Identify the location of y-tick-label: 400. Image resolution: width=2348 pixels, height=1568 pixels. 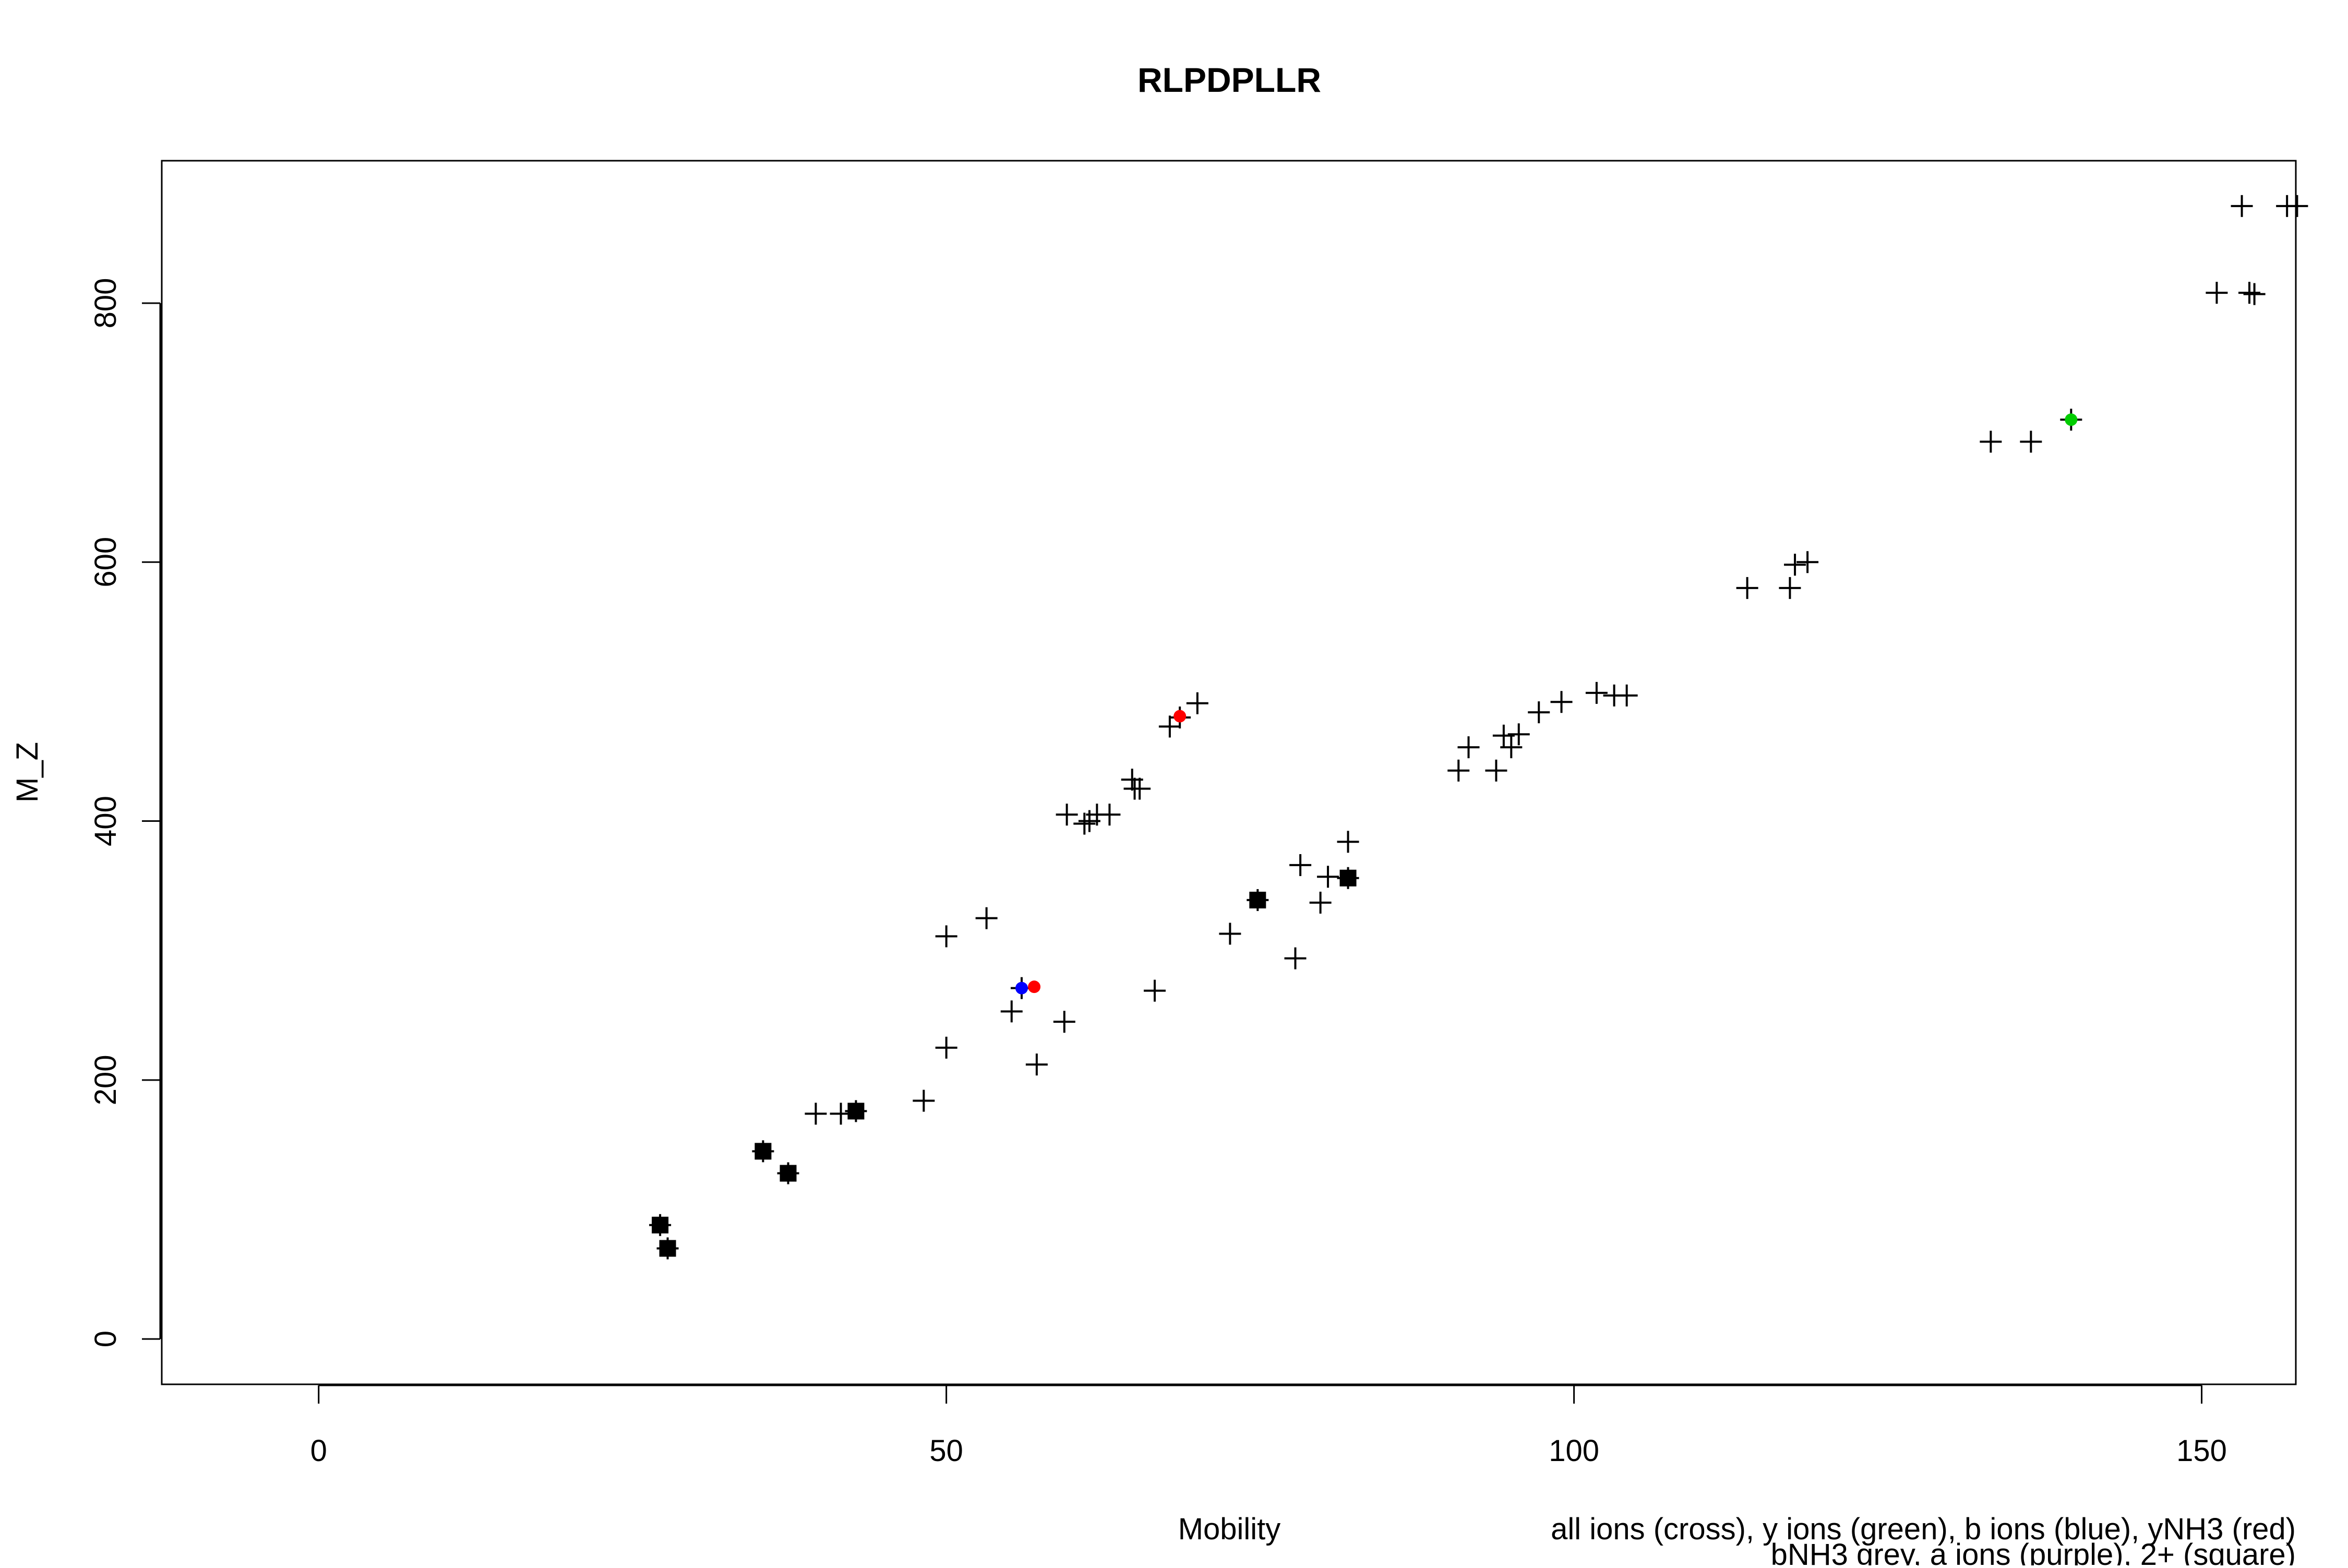
(106, 821).